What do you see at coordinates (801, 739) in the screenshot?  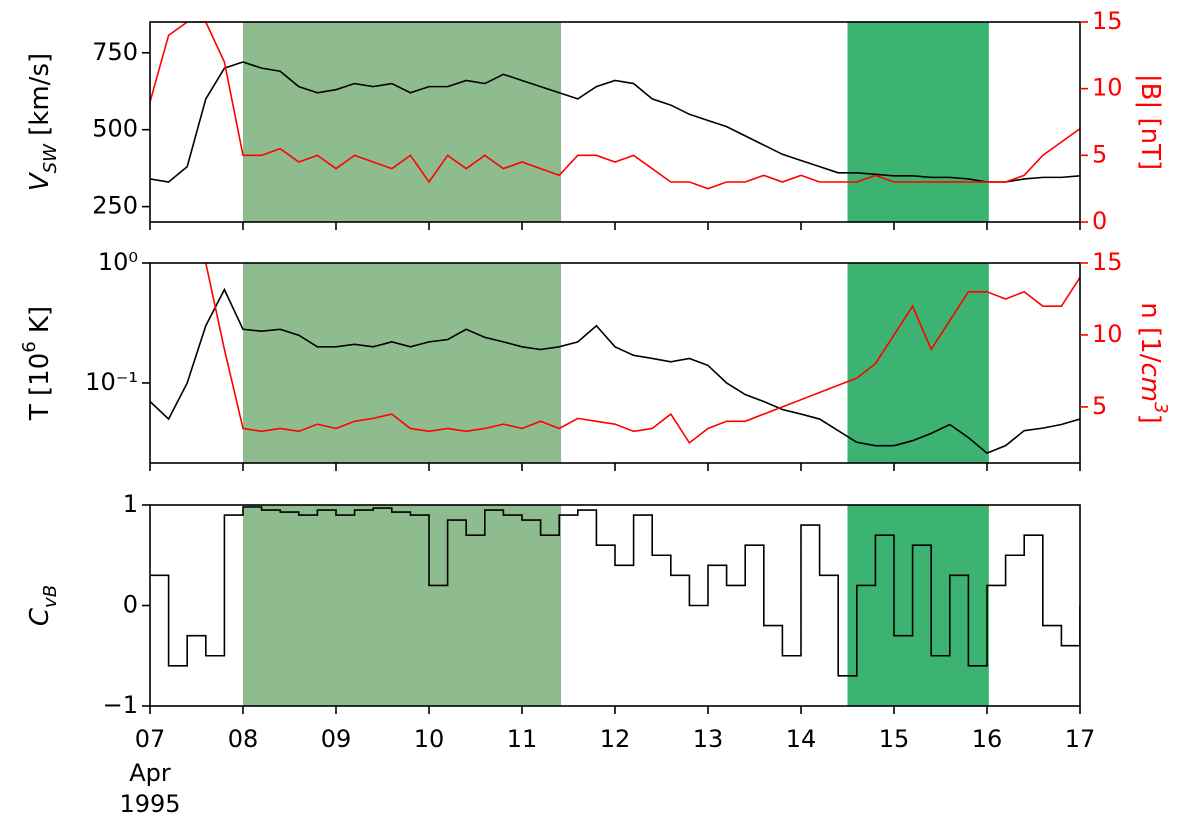 I see `x-tick-label: 14` at bounding box center [801, 739].